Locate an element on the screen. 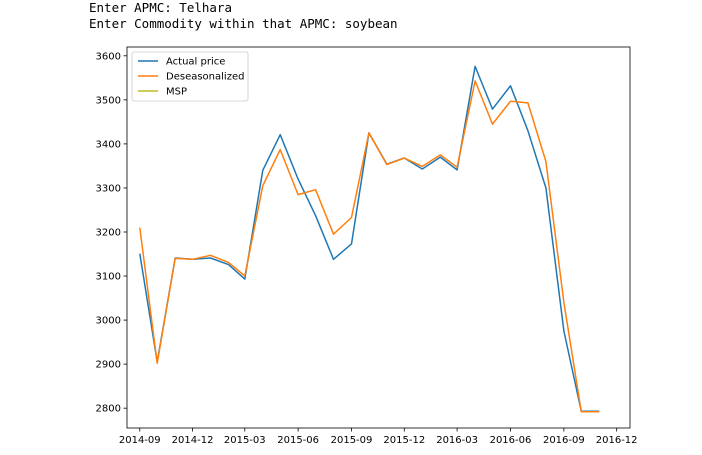  x-tick-label: 2014-09 is located at coordinates (140, 440).